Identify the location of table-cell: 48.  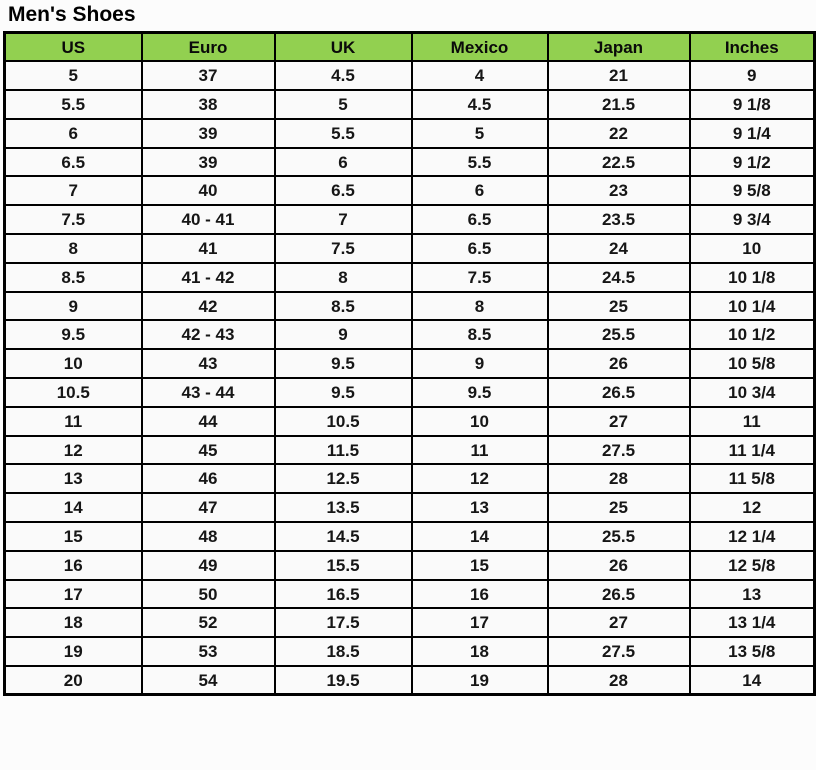
(208, 536).